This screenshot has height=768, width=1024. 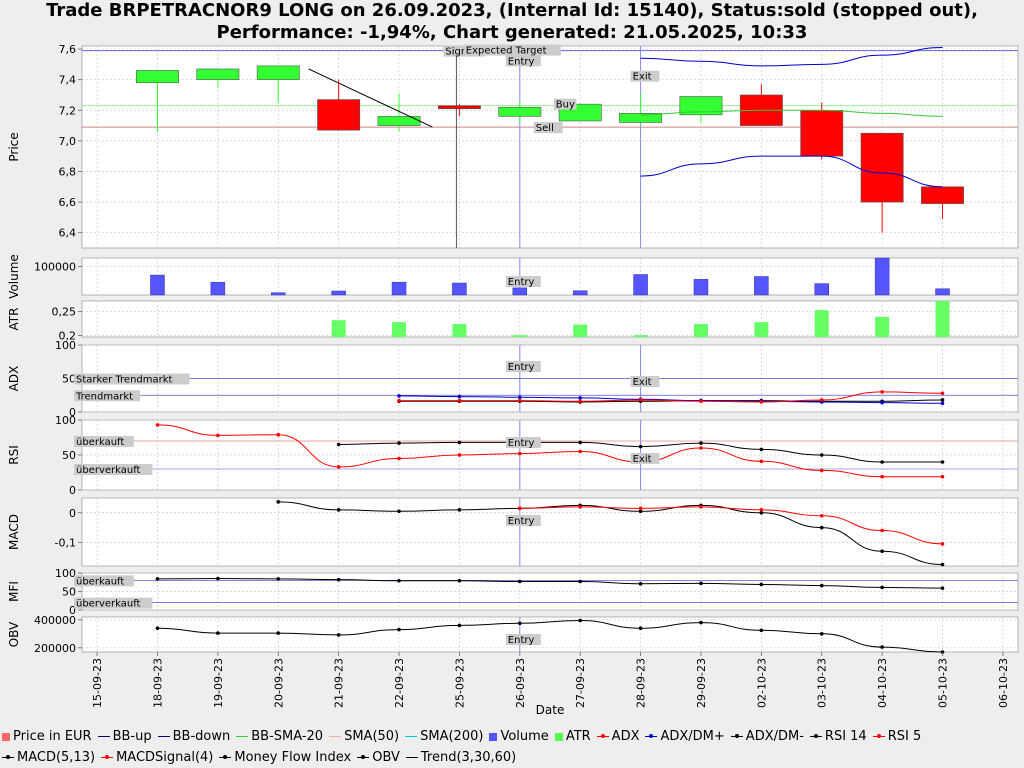 I want to click on legend-item: SMA(200), so click(x=444, y=736).